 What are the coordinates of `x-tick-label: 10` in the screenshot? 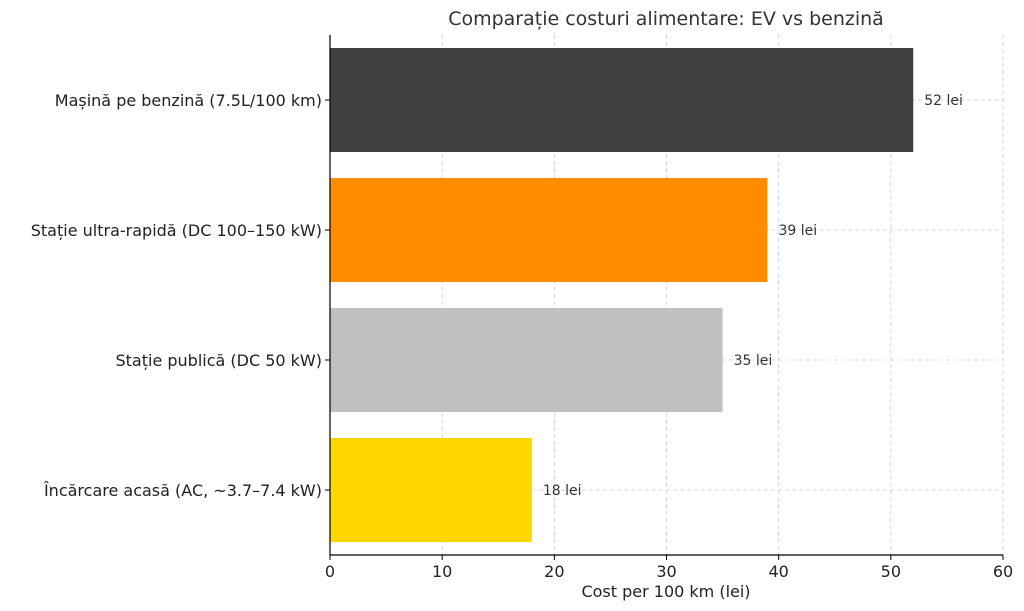 It's located at (442, 571).